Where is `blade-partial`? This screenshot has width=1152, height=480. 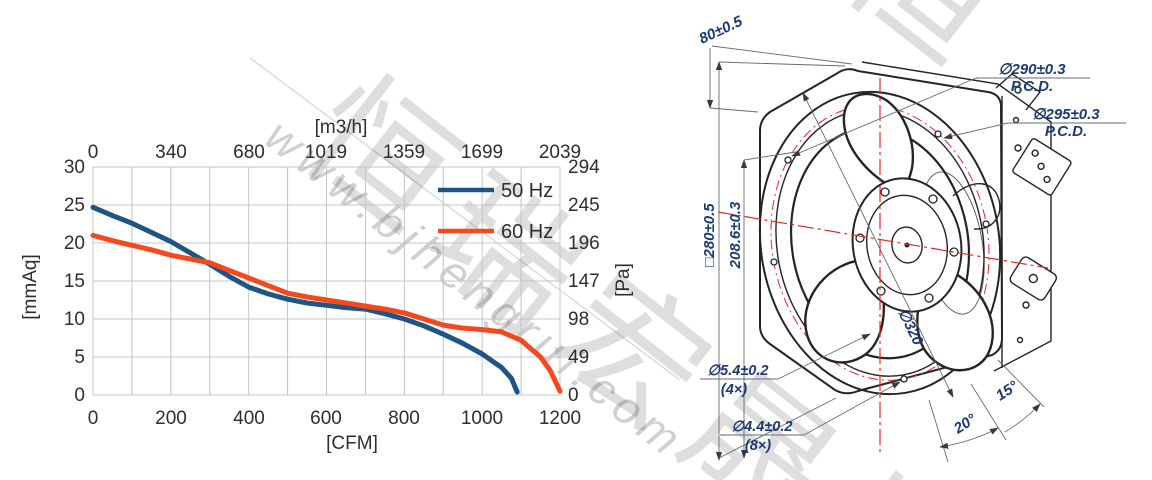 blade-partial is located at coordinates (976, 206).